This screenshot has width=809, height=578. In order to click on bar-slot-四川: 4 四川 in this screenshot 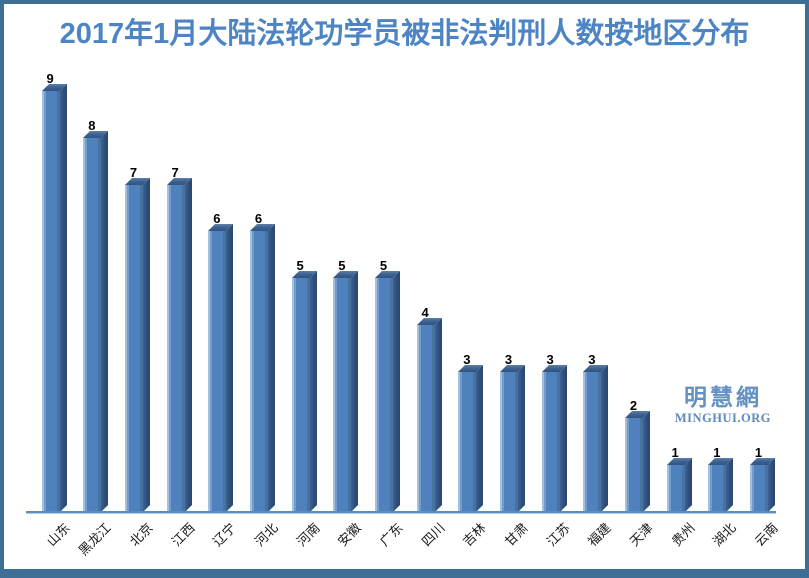, I will do `click(424, 316)`.